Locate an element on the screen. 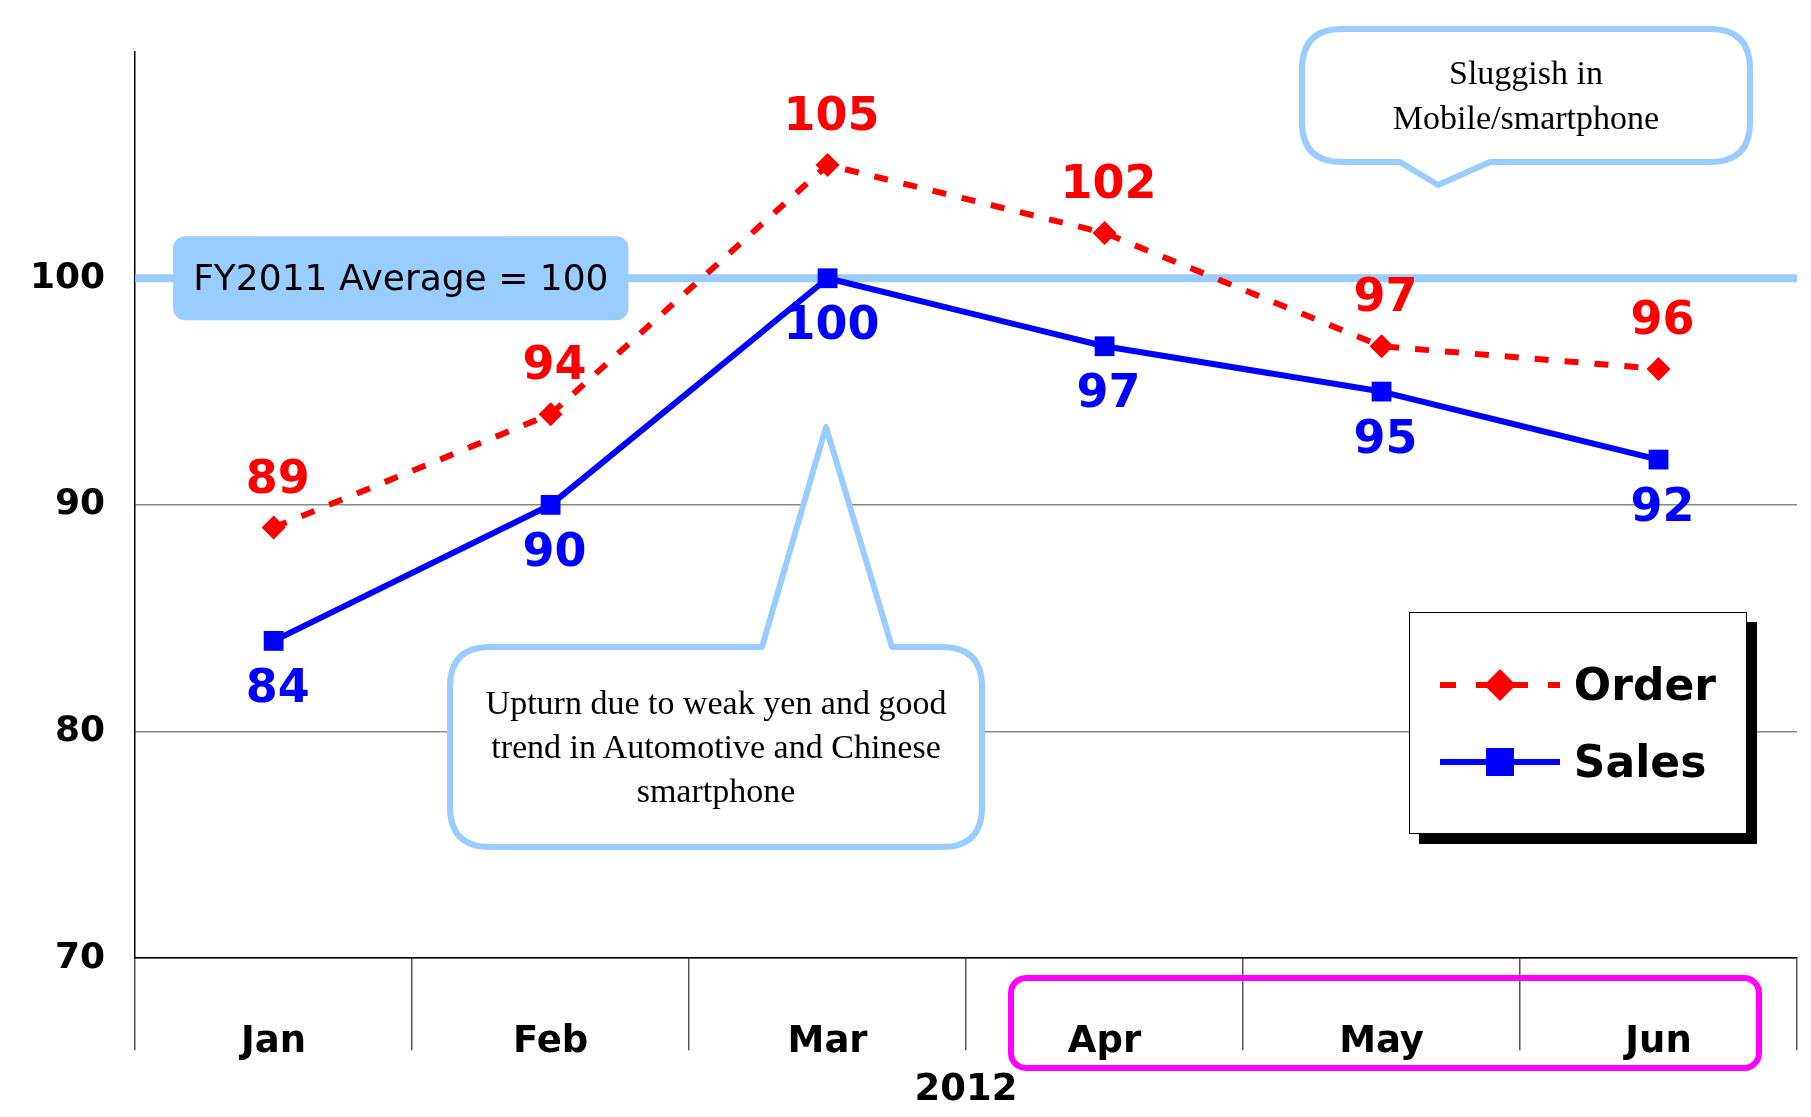 Image resolution: width=1811 pixels, height=1117 pixels. y-tick-label: 80 is located at coordinates (80, 728).